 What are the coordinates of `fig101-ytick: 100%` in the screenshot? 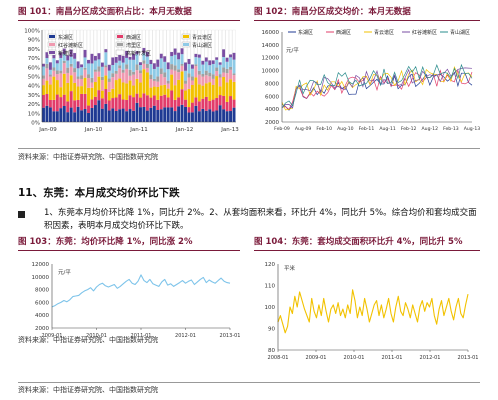 It's located at (32, 32).